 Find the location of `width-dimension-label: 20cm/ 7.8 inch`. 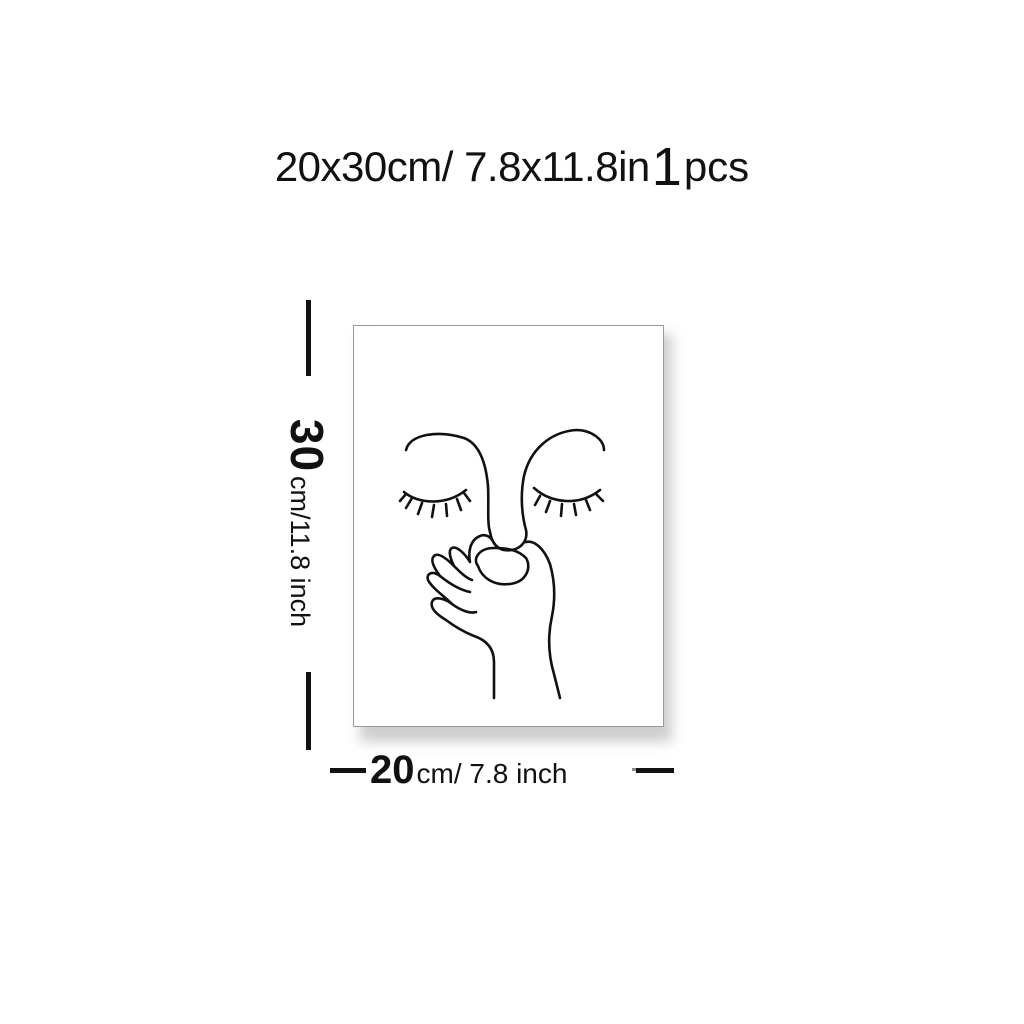

width-dimension-label: 20cm/ 7.8 inch is located at coordinates (468, 770).